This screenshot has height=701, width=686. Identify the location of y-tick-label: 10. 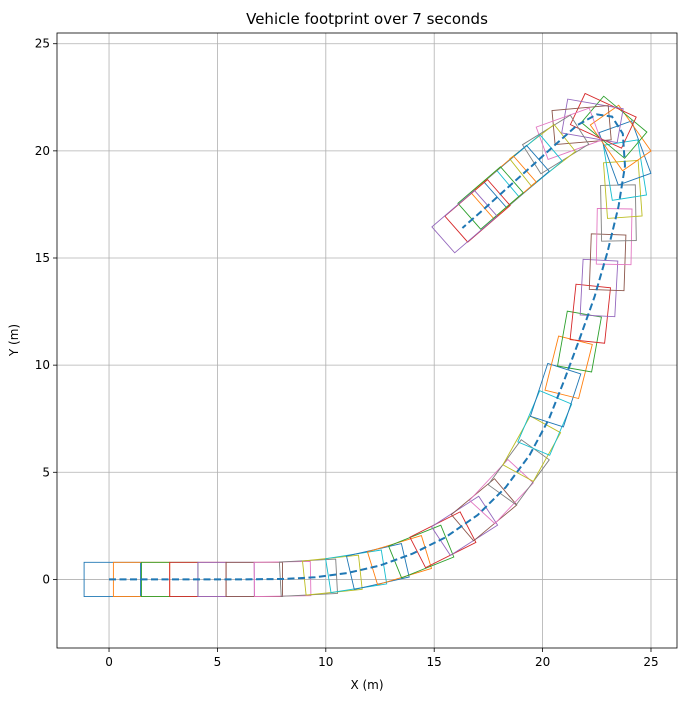
(42, 365).